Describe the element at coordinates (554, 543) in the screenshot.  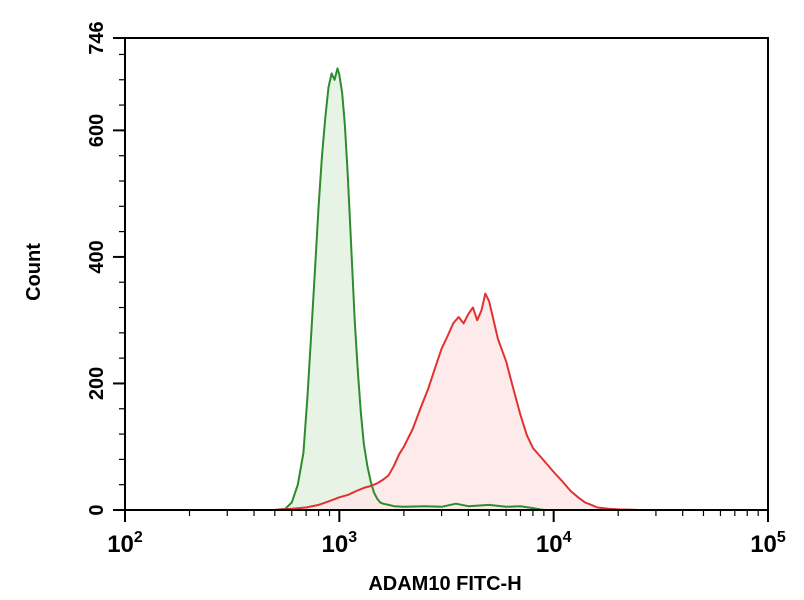
I see `x-tick-label-3: 10⁴` at that location.